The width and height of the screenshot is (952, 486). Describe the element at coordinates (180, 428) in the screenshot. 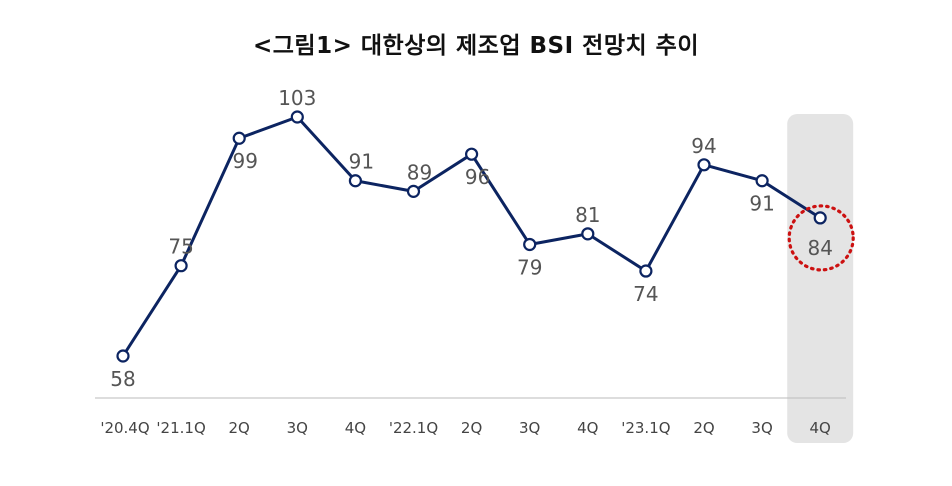

I see `x-tick-label: '21.1Q` at that location.